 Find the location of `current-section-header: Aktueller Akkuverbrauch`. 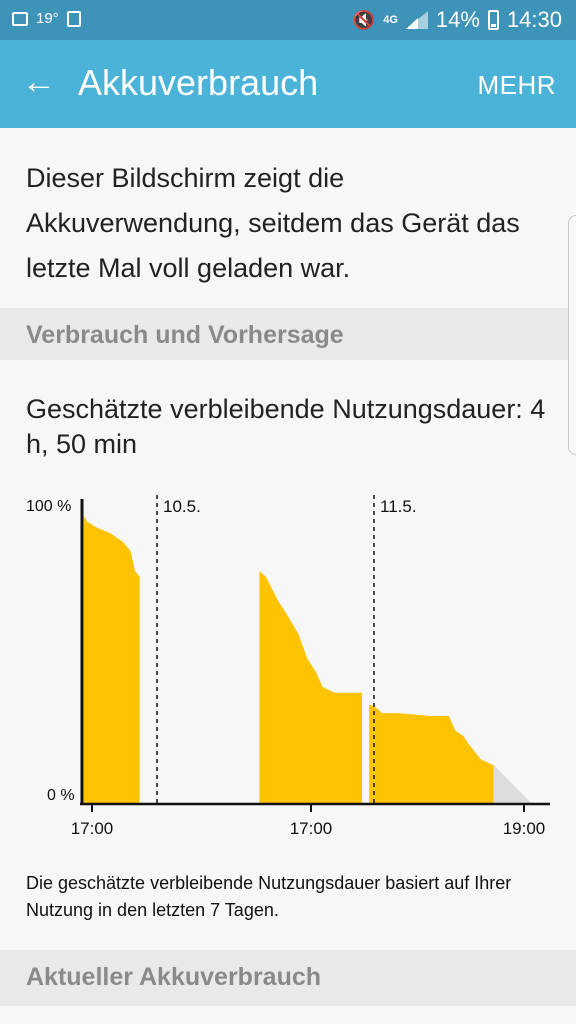

current-section-header: Aktueller Akkuverbrauch is located at coordinates (288, 978).